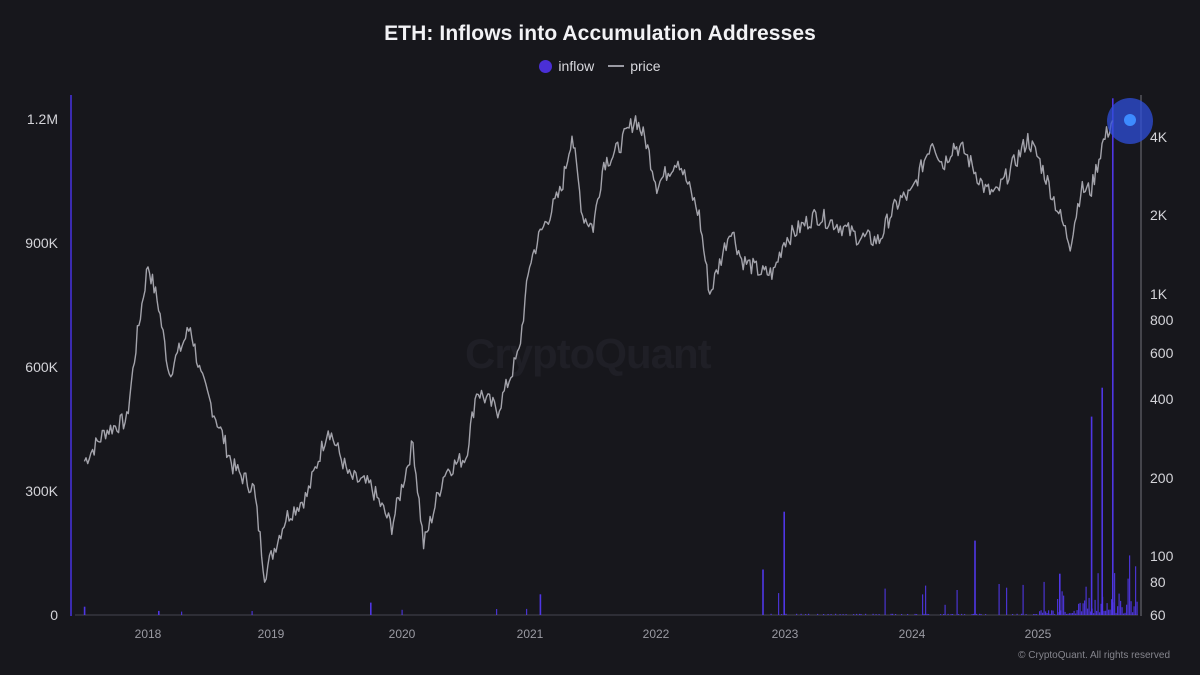 This screenshot has height=675, width=1200. Describe the element at coordinates (402, 634) in the screenshot. I see `x-tick: 2020` at that location.